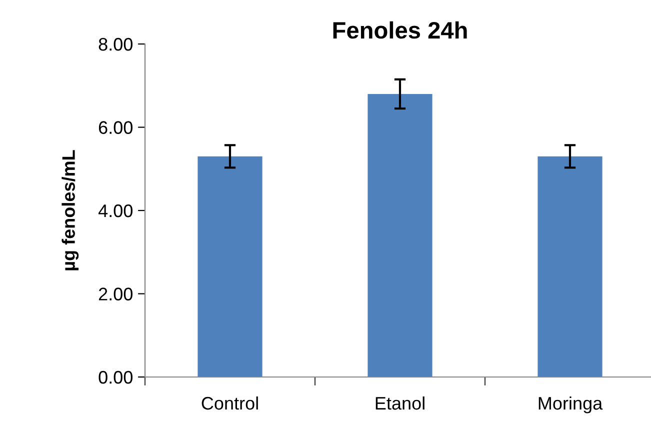 The height and width of the screenshot is (431, 651). I want to click on y-tick-label: 2.00, so click(115, 294).